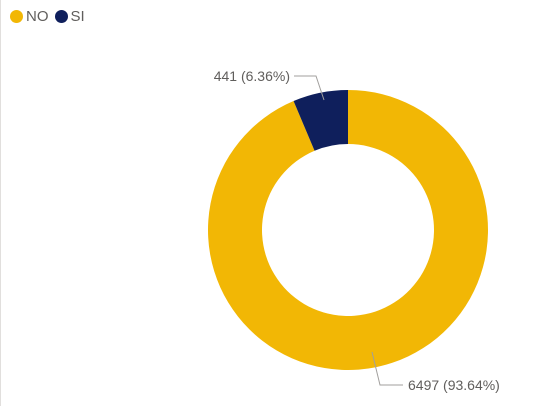 This screenshot has height=406, width=554. I want to click on data-label-si: 441 (6.36%), so click(252, 76).